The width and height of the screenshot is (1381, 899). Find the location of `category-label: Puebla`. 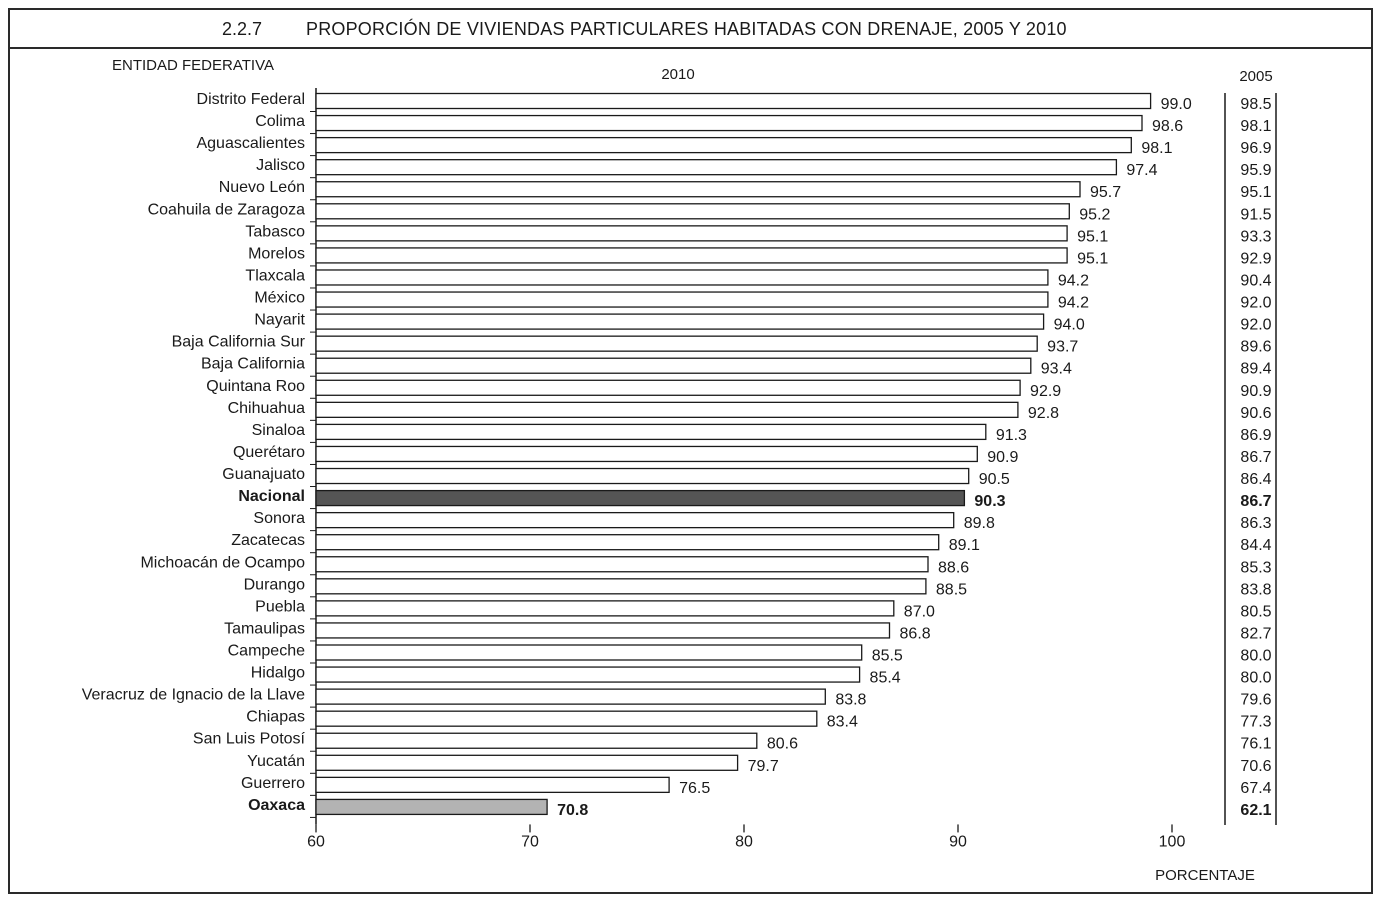

category-label: Puebla is located at coordinates (280, 606).